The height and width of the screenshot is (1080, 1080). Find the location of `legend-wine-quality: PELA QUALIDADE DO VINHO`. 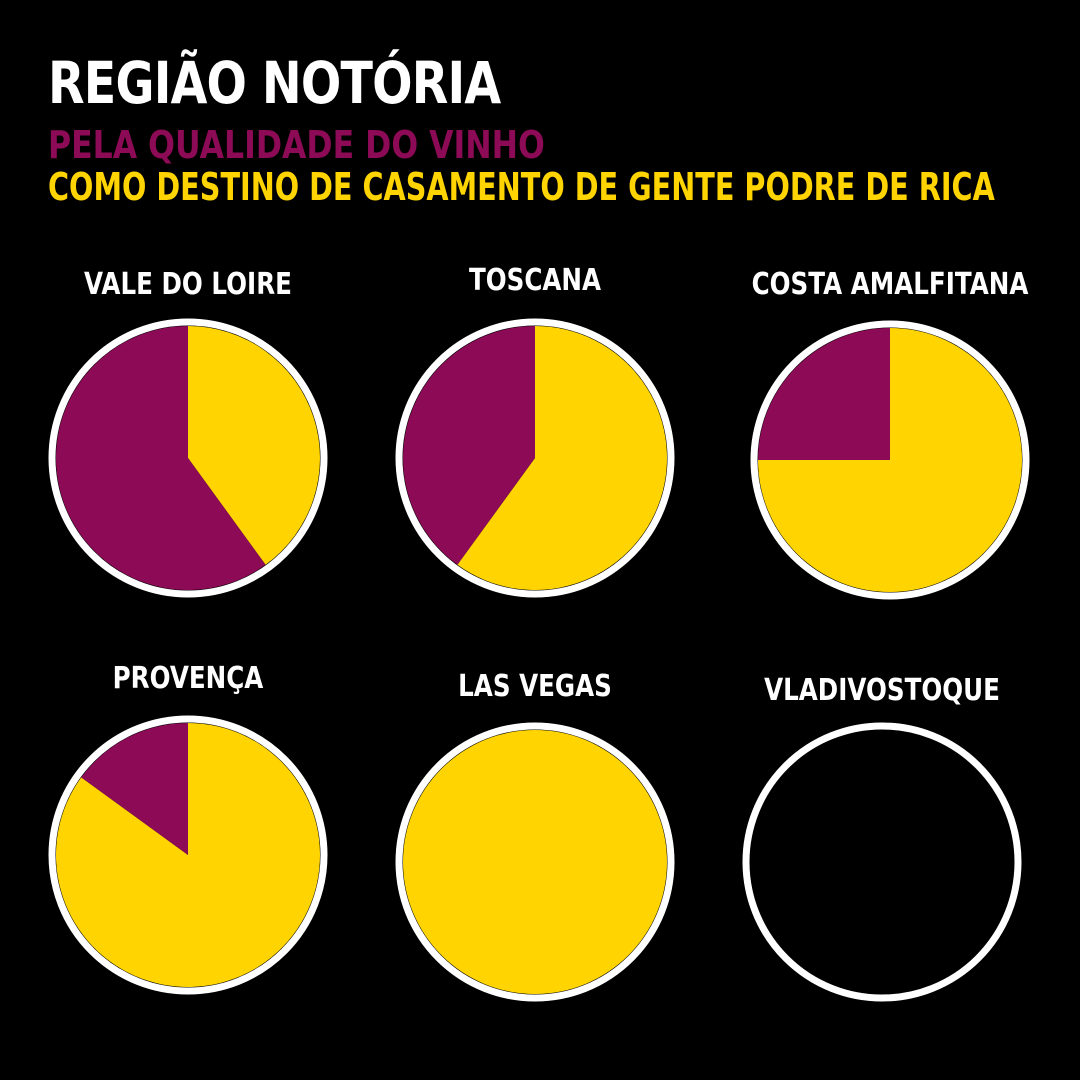

legend-wine-quality: PELA QUALIDADE DO VINHO is located at coordinates (296, 145).